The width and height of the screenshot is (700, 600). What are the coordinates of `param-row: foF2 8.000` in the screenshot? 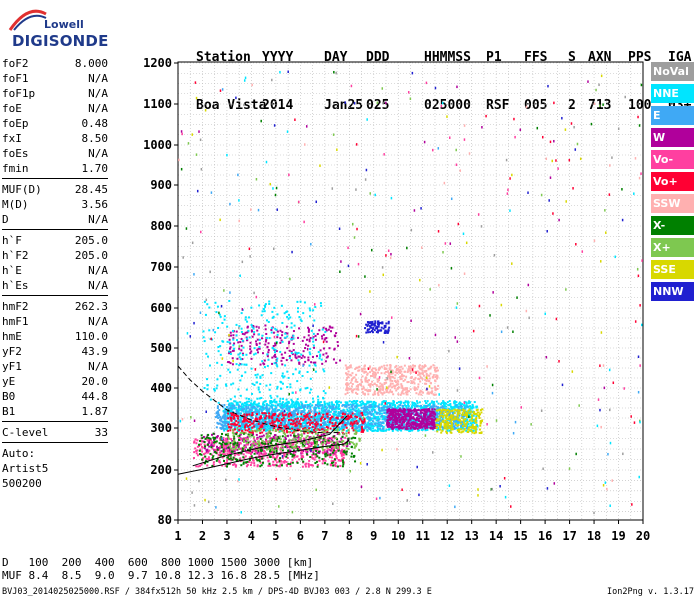 It's located at (55, 63).